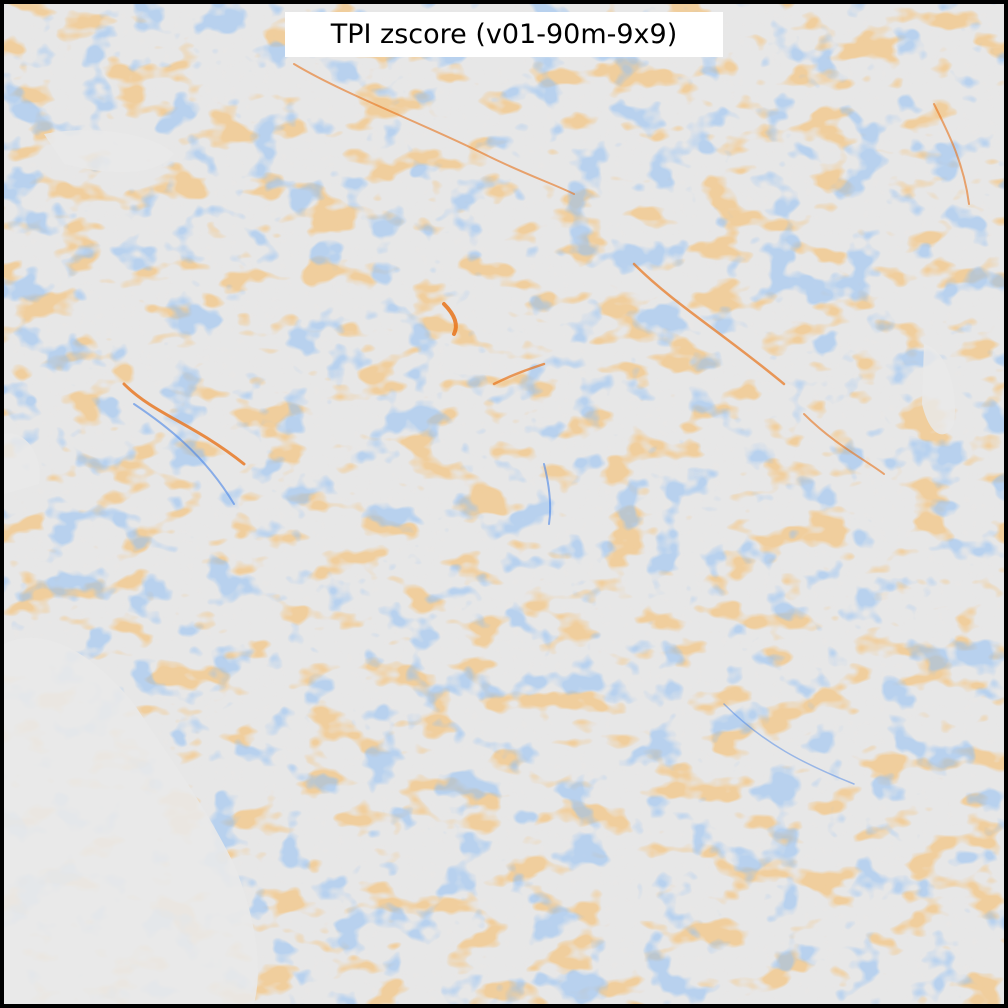  What do you see at coordinates (131, 820) in the screenshot?
I see `flat-area-southwest` at bounding box center [131, 820].